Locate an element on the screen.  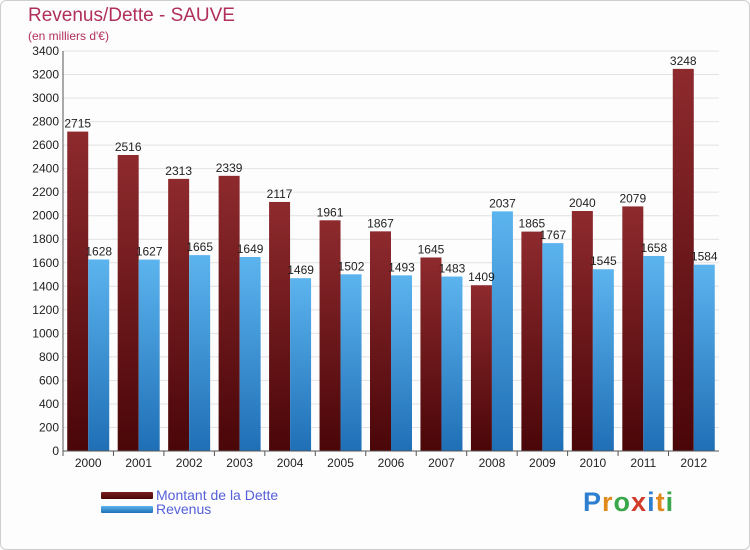
data-label-dette: 2079 is located at coordinates (632, 198).